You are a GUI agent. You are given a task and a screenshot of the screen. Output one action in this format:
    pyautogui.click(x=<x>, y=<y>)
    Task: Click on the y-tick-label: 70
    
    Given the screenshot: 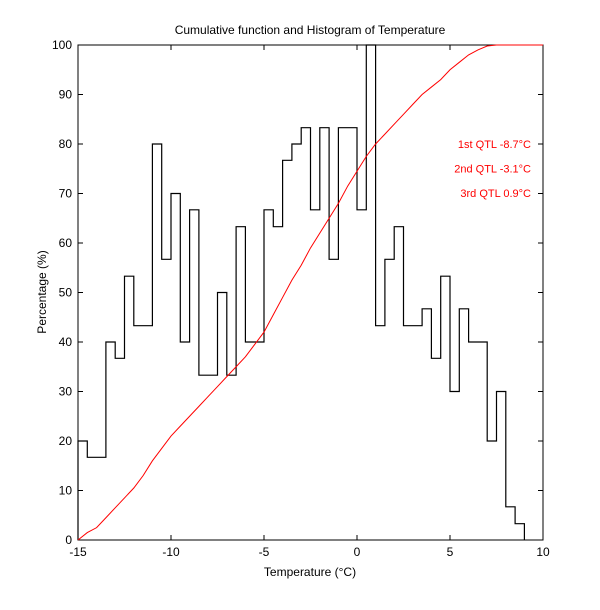 What is the action you would take?
    pyautogui.click(x=66, y=194)
    